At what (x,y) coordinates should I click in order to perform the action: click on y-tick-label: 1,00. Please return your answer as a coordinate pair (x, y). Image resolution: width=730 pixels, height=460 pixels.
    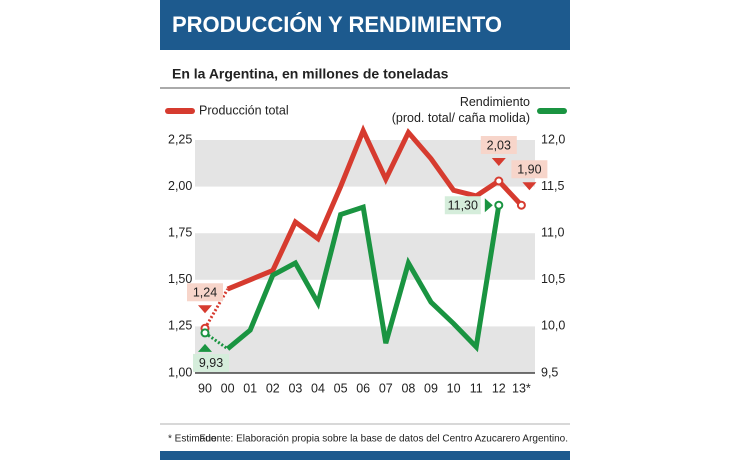
    Looking at the image, I should click on (180, 372).